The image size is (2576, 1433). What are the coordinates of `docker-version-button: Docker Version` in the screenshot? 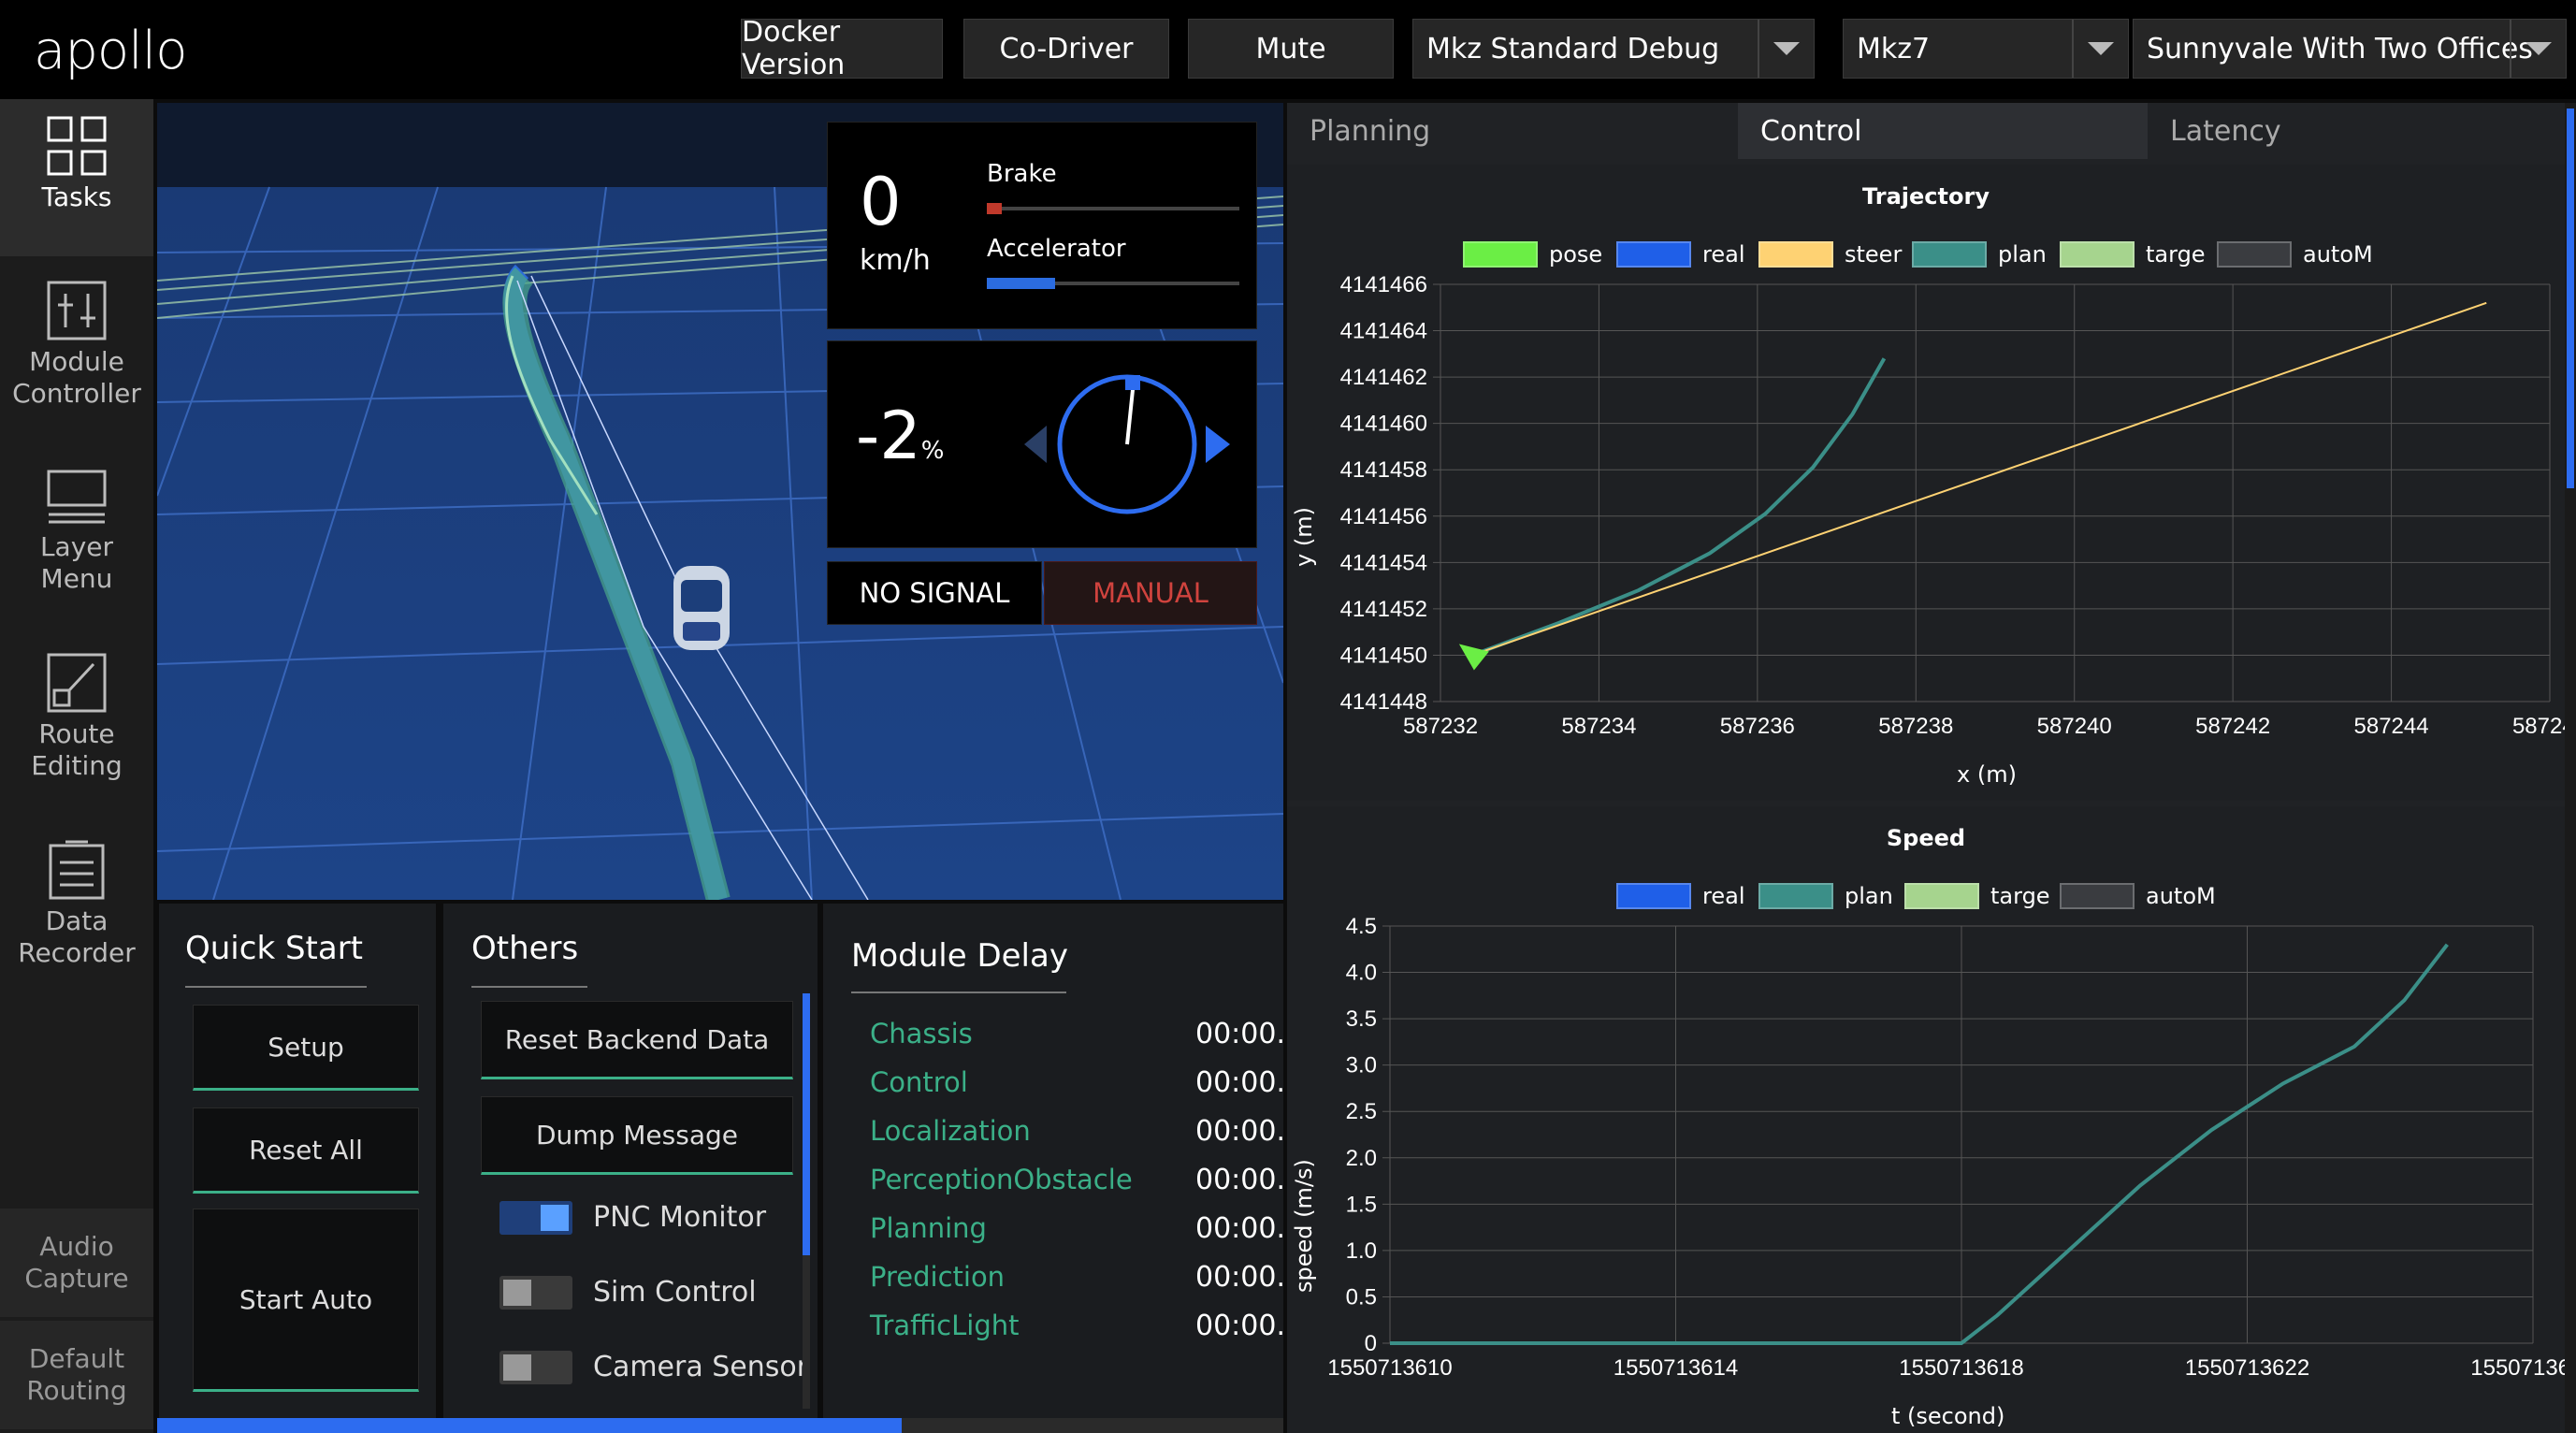 It's located at (842, 48).